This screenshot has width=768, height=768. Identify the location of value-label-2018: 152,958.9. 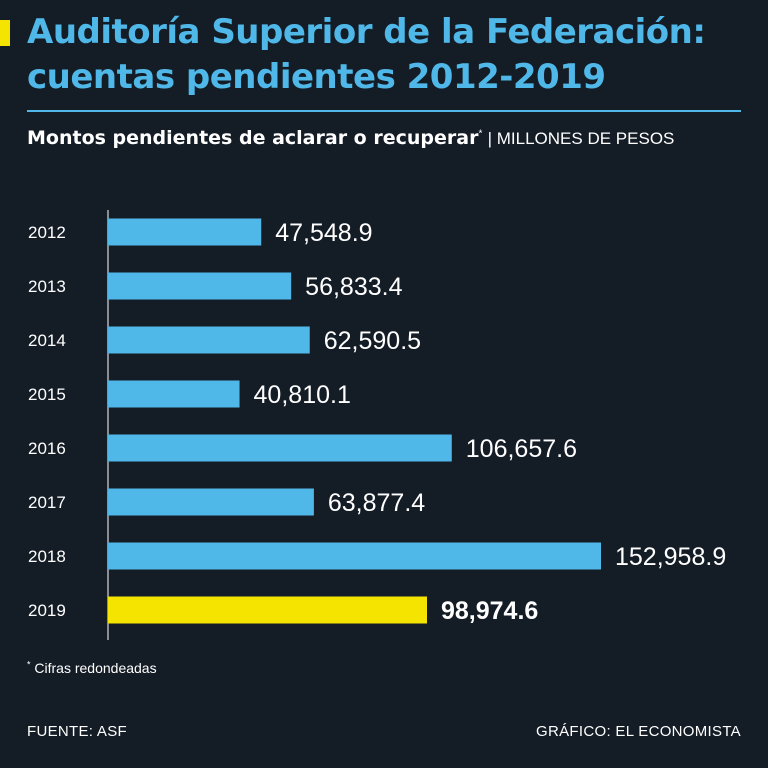
(670, 557).